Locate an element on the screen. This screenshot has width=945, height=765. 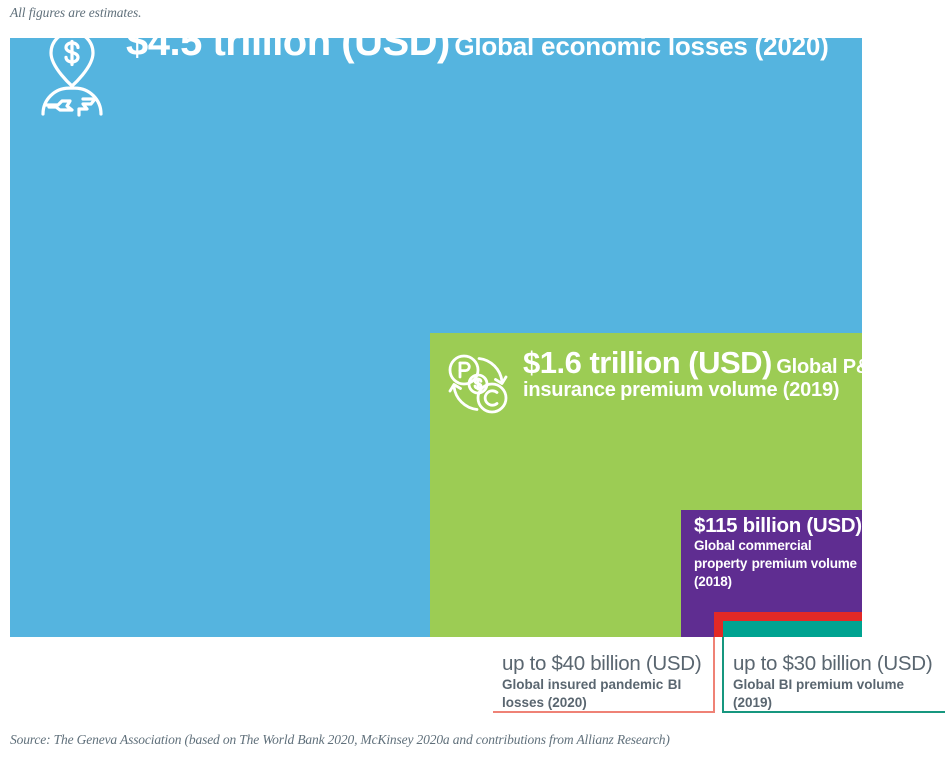
blue-headline: $4.5 trillion (USD) is located at coordinates (288, 42).